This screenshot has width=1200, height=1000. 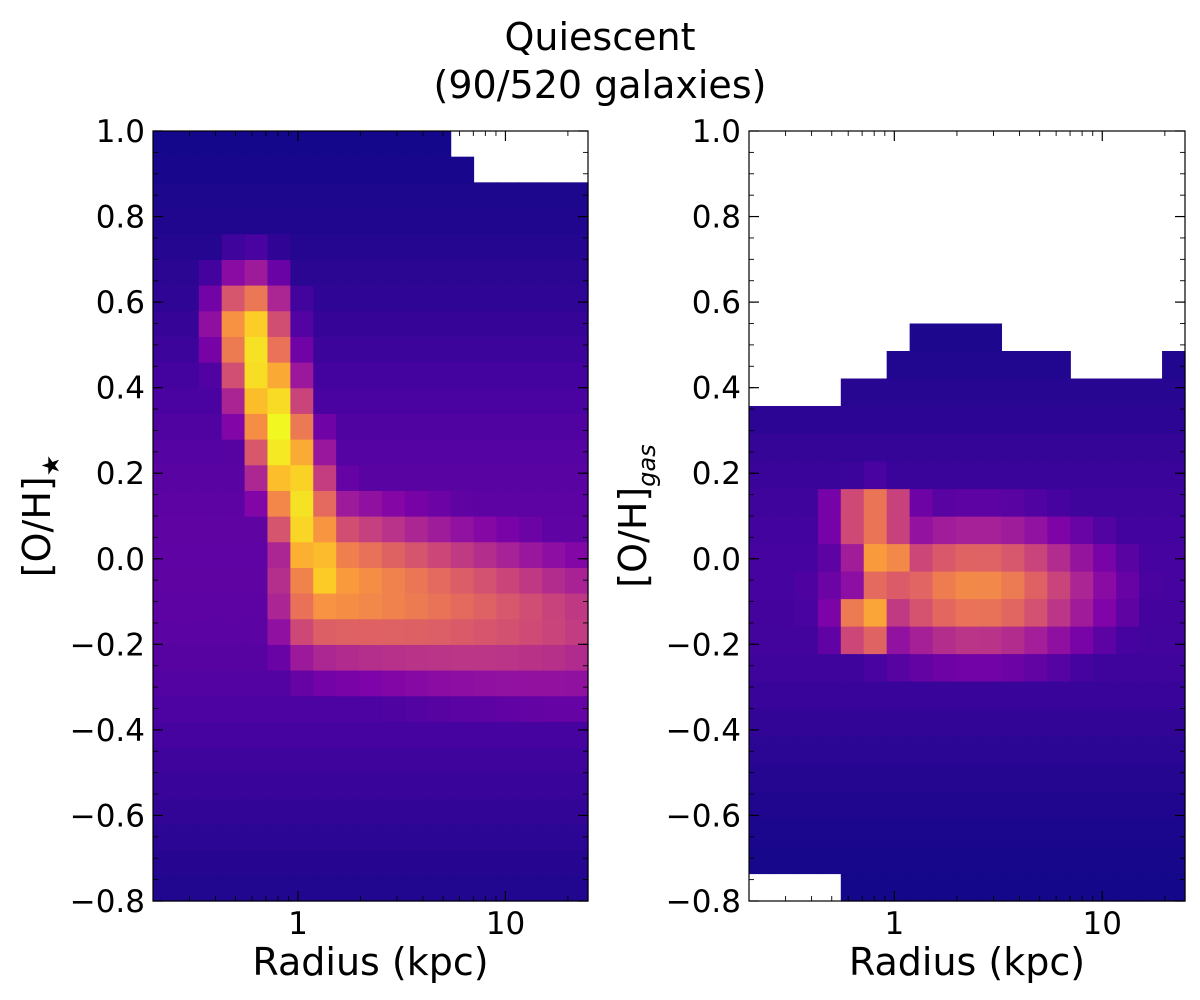 What do you see at coordinates (600, 85) in the screenshot?
I see `figure-title-line2: (90/520 galaxies)` at bounding box center [600, 85].